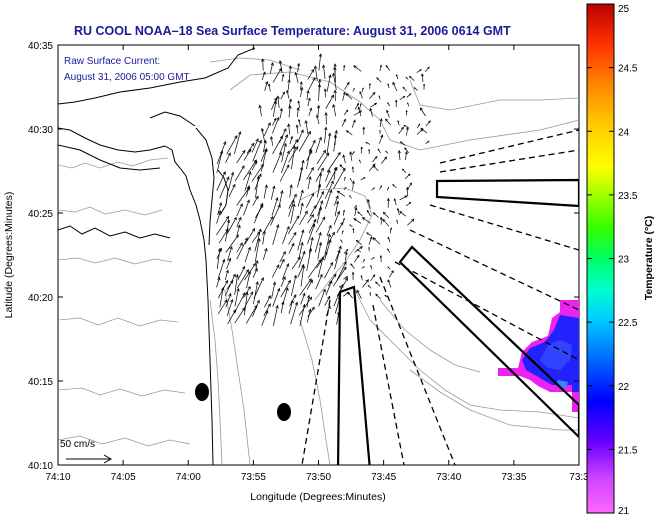  Describe the element at coordinates (624, 260) in the screenshot. I see `colorbar-tick-label: 23` at that location.